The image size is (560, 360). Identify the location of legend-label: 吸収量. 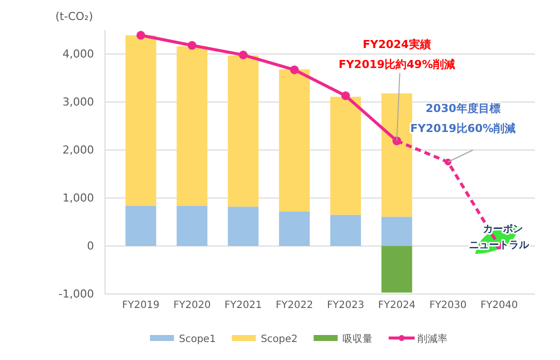
(357, 339).